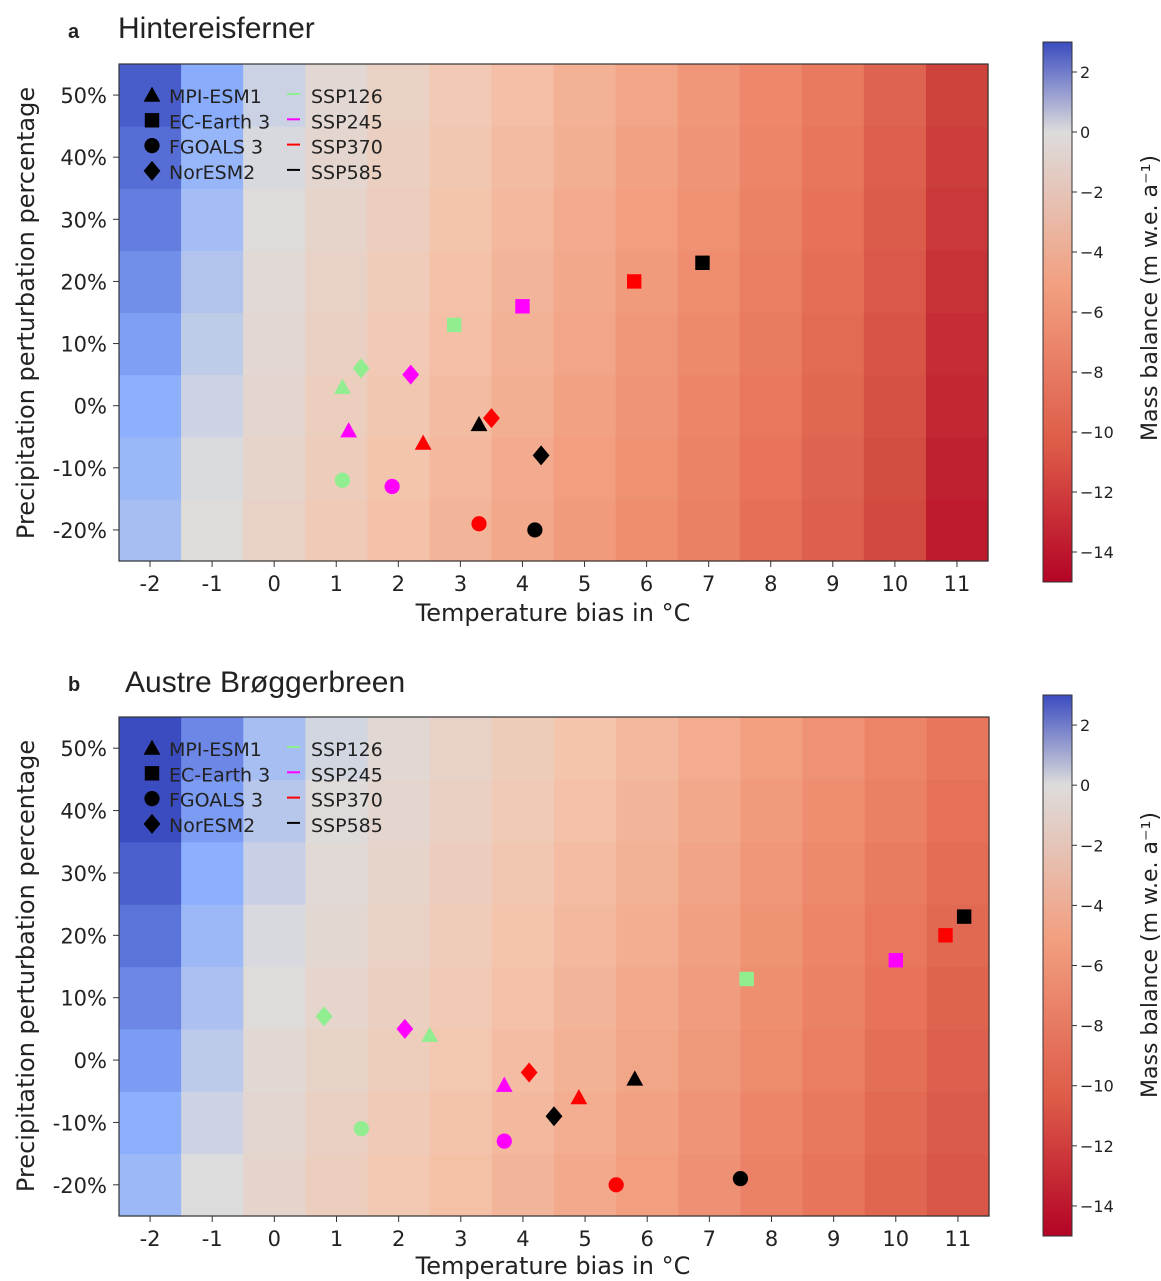 The height and width of the screenshot is (1281, 1161). Describe the element at coordinates (541, 455) in the screenshot. I see `point-noresm2-ssp585` at that location.